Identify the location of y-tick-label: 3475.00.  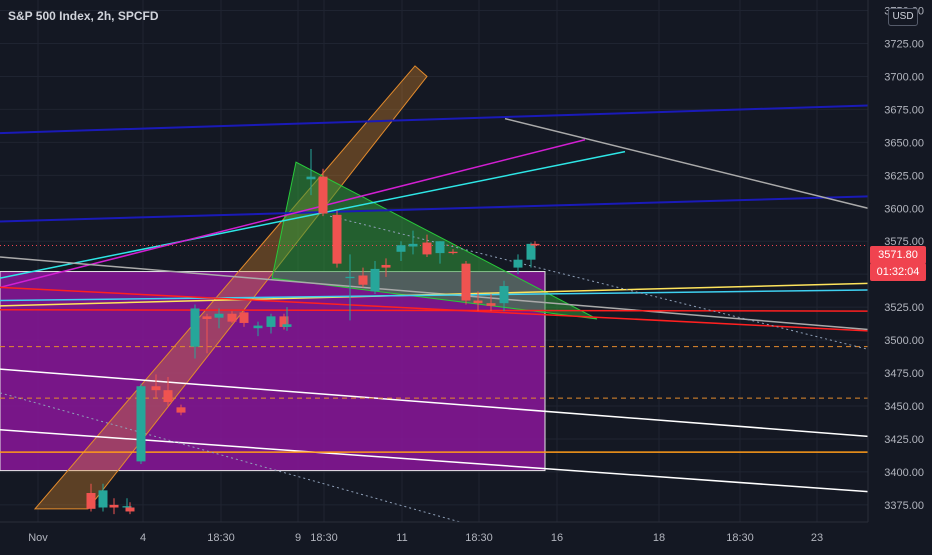
(904, 374).